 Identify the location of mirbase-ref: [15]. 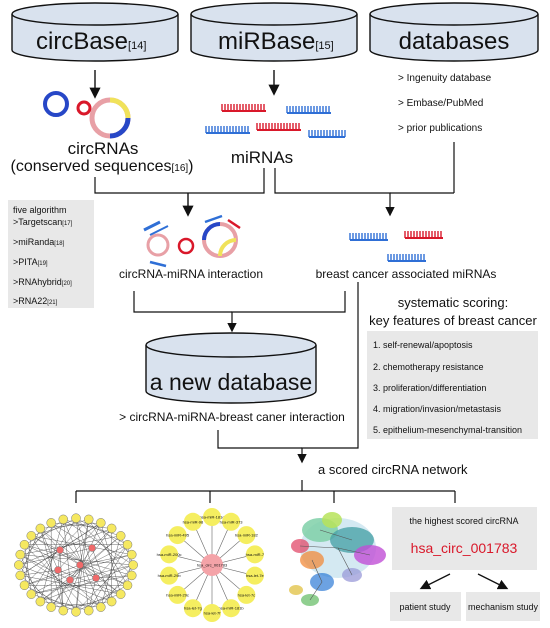
(324, 46).